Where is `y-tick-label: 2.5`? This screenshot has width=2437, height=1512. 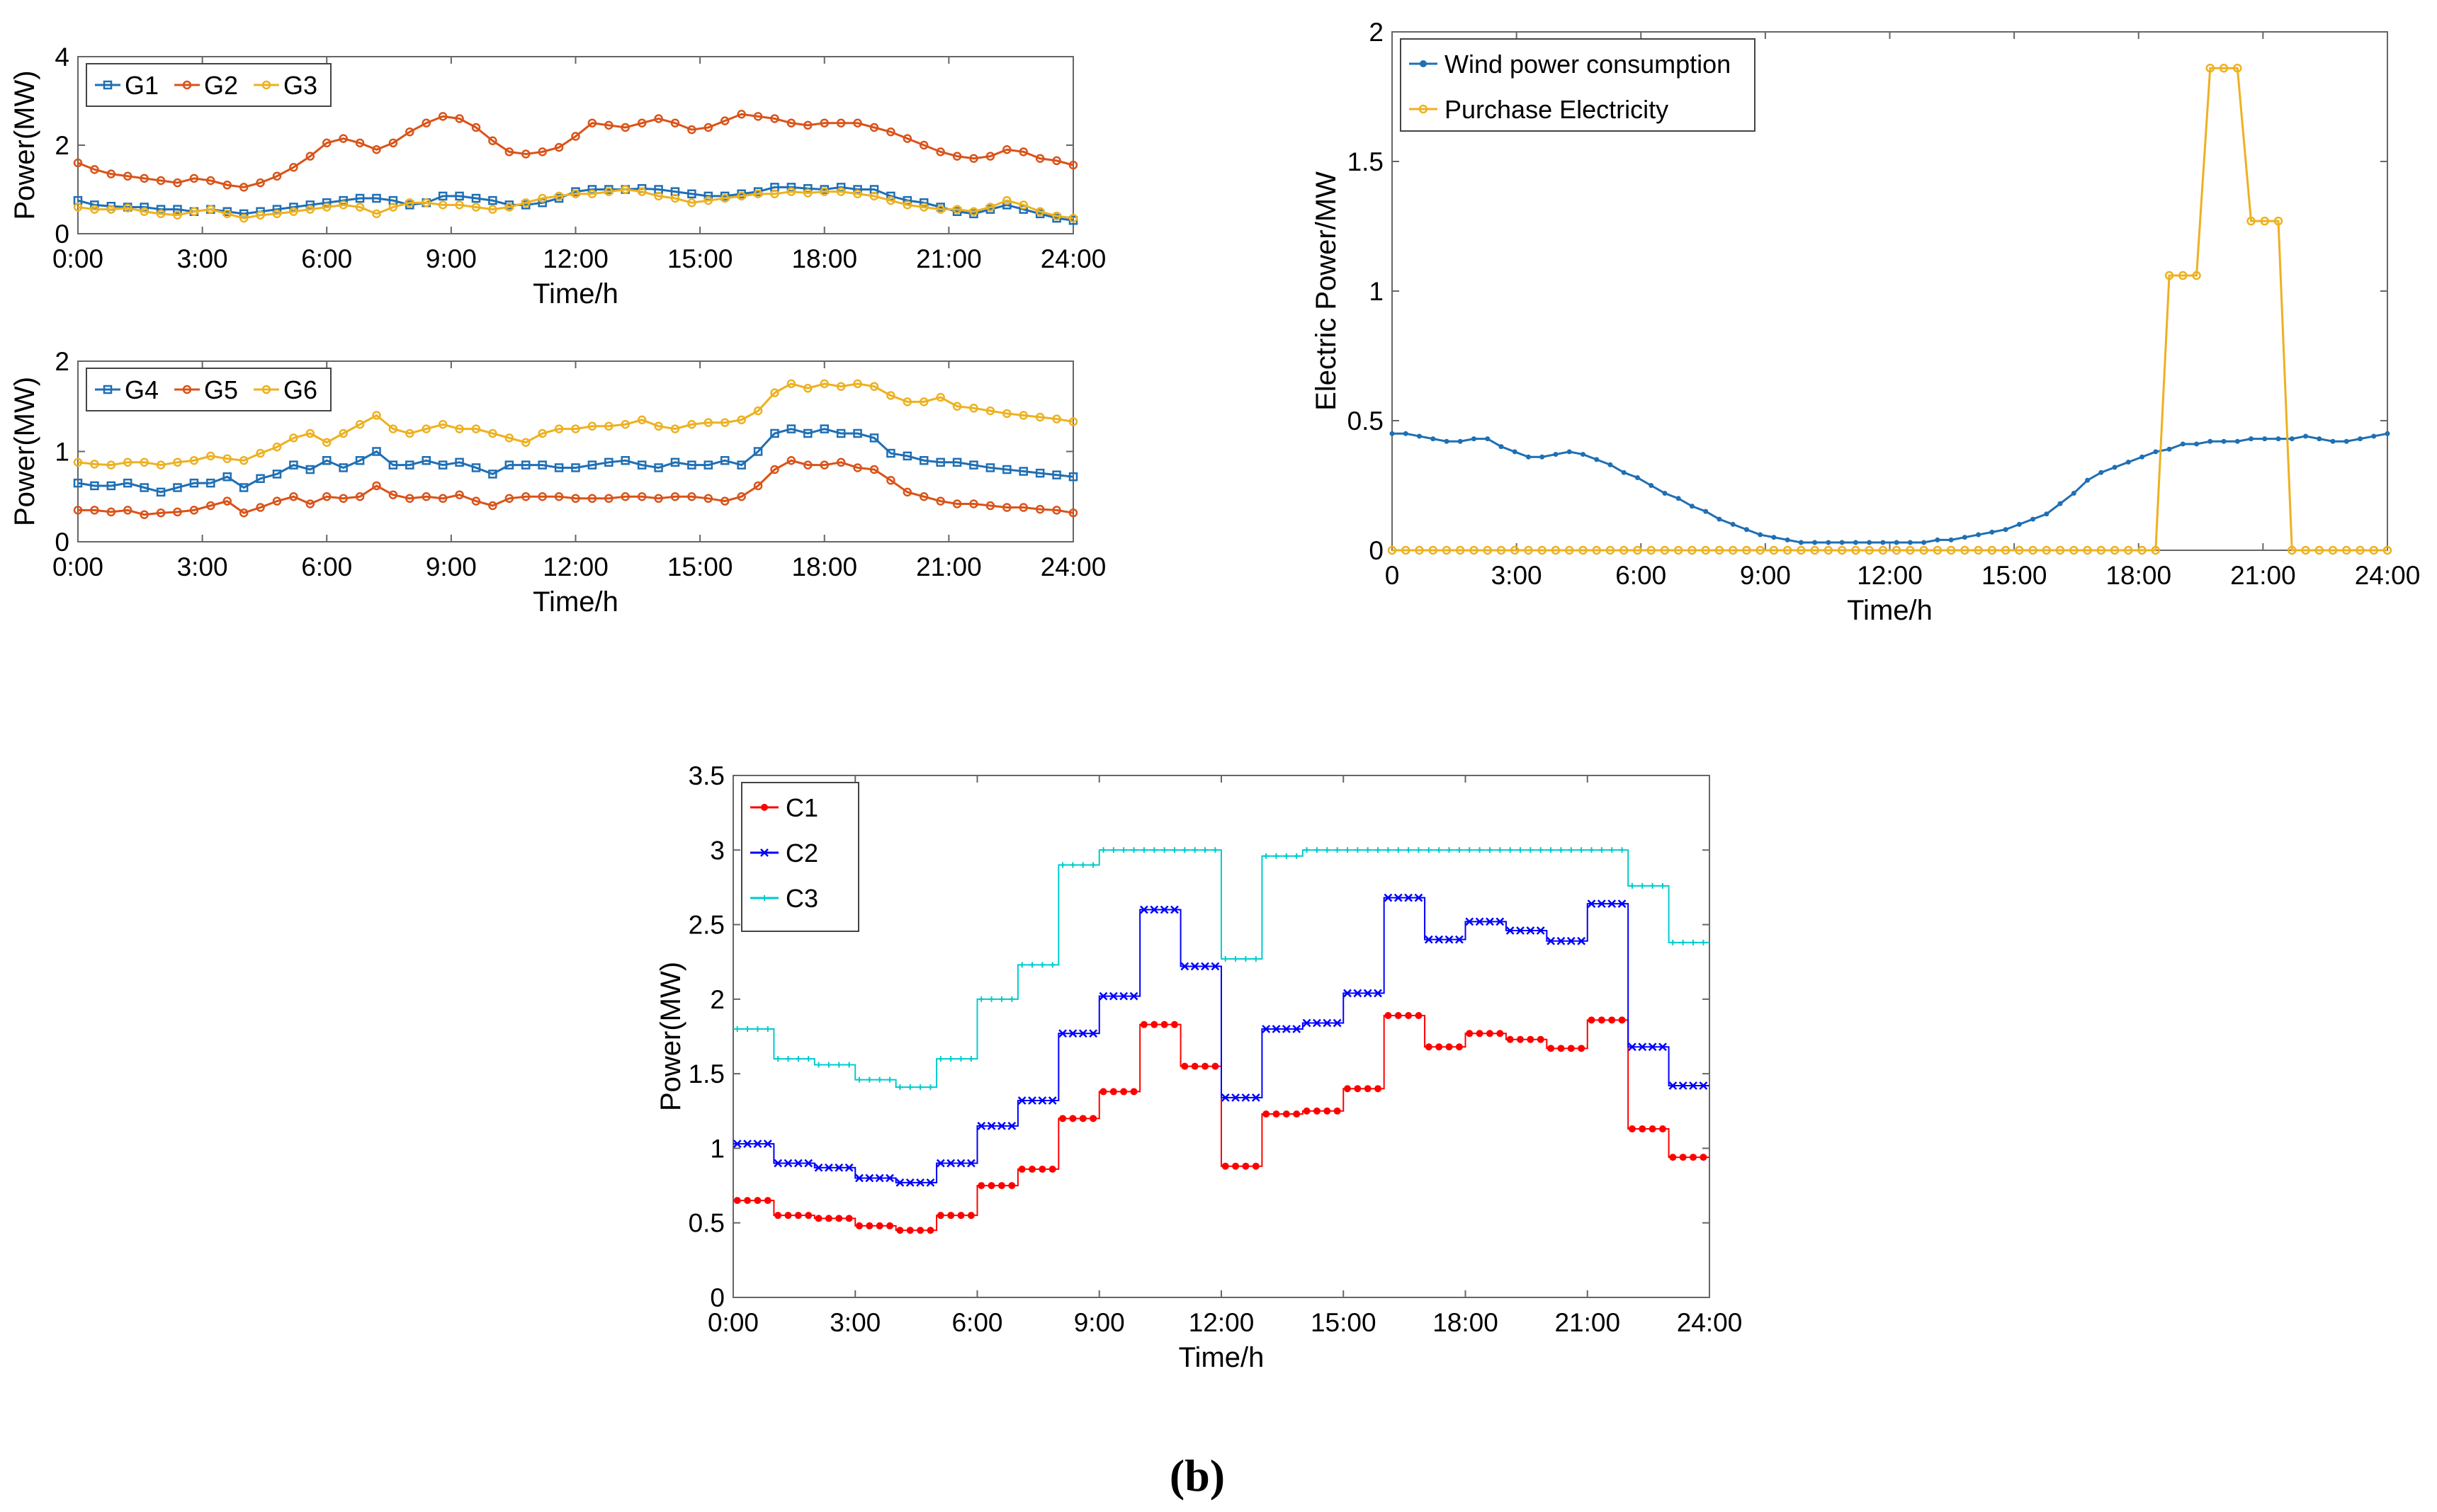 y-tick-label: 2.5 is located at coordinates (707, 925).